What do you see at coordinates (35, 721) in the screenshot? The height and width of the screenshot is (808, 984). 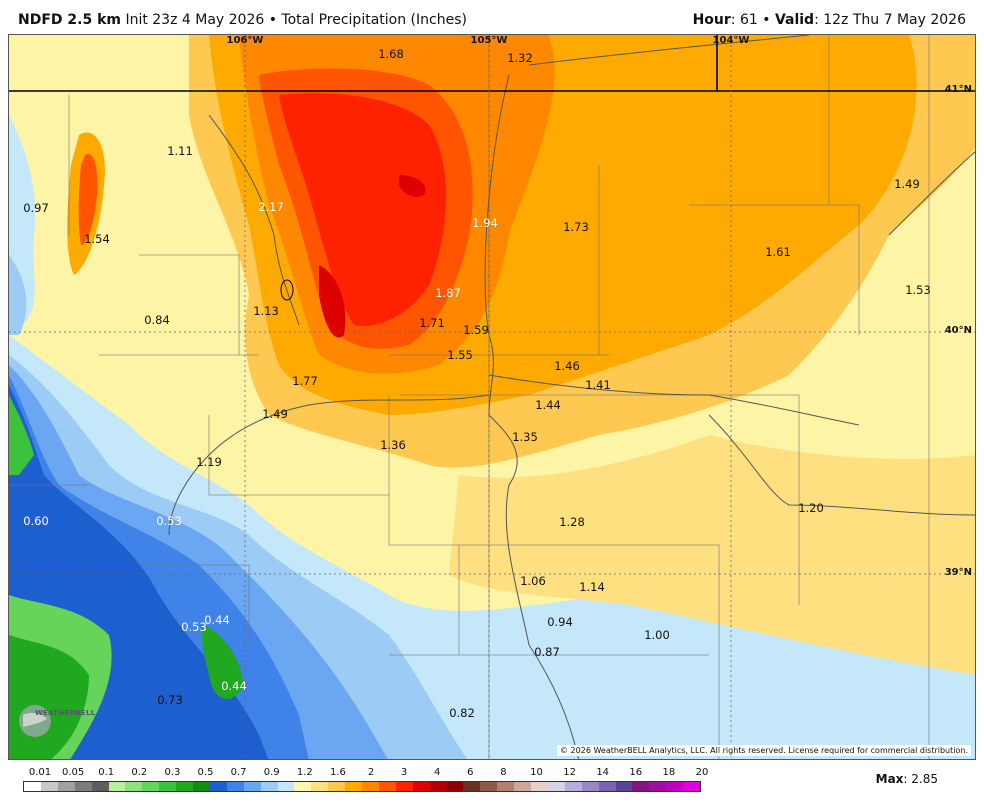 I see `globe-icon` at bounding box center [35, 721].